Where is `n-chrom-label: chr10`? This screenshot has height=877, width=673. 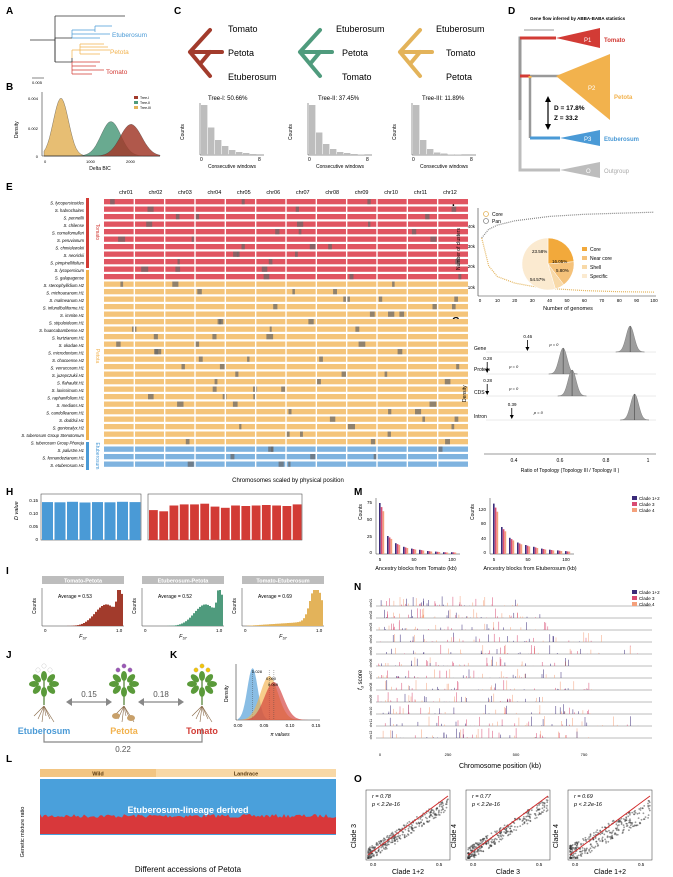
n-chrom-label: chr10 is located at coordinates (371, 711).